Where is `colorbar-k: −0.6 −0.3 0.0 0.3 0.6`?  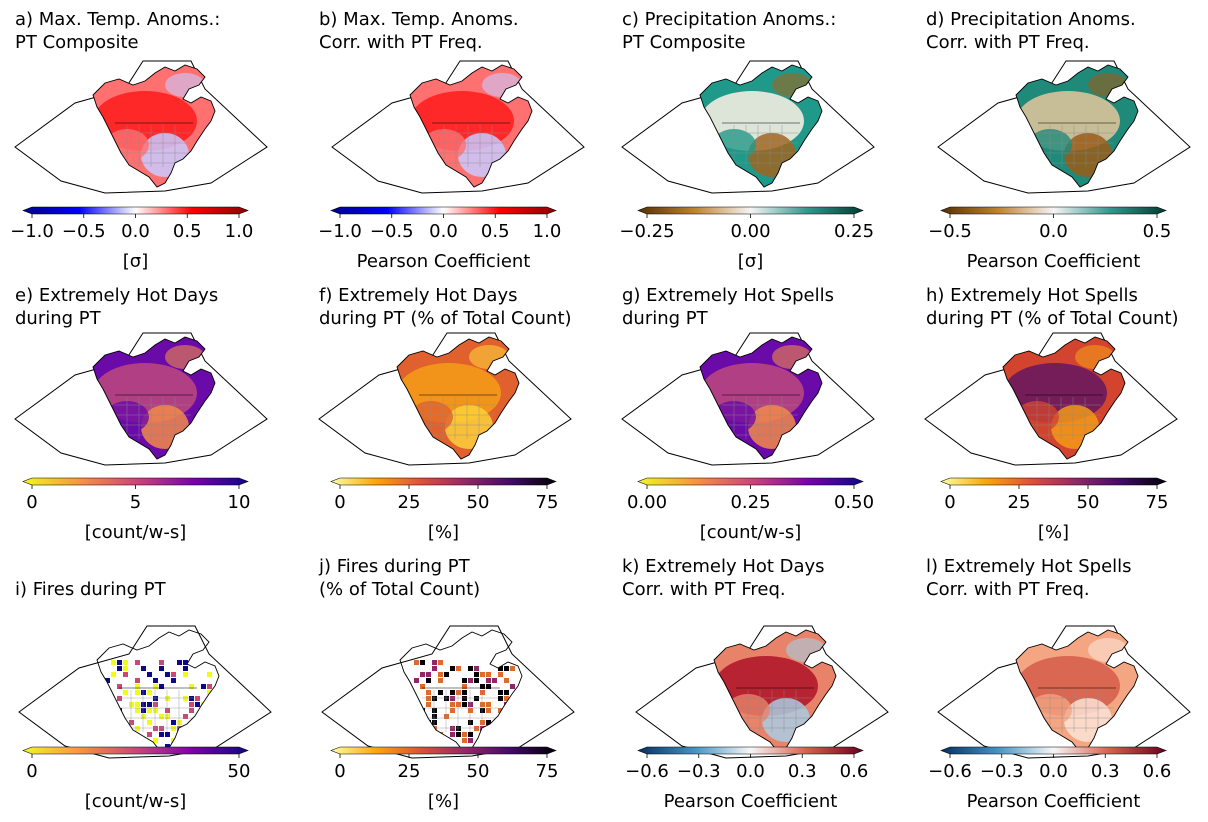
colorbar-k: −0.6 −0.3 0.0 0.3 0.6 is located at coordinates (746, 764).